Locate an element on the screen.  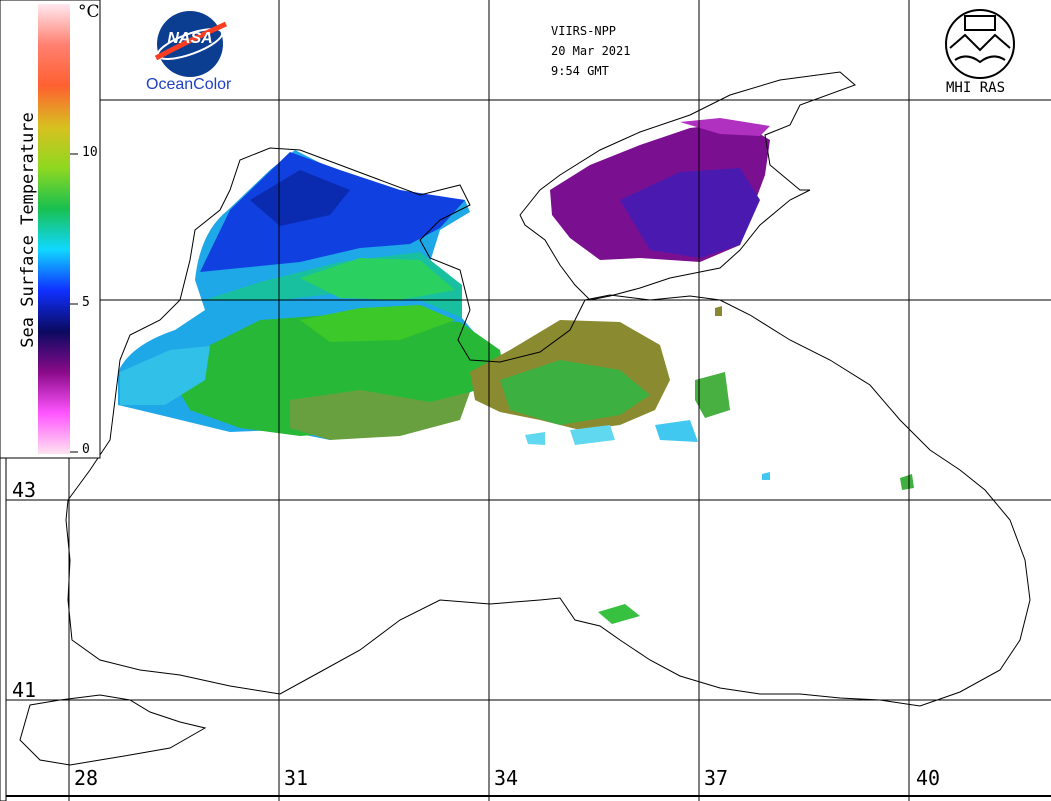
nasa-logo is located at coordinates (191, 44).